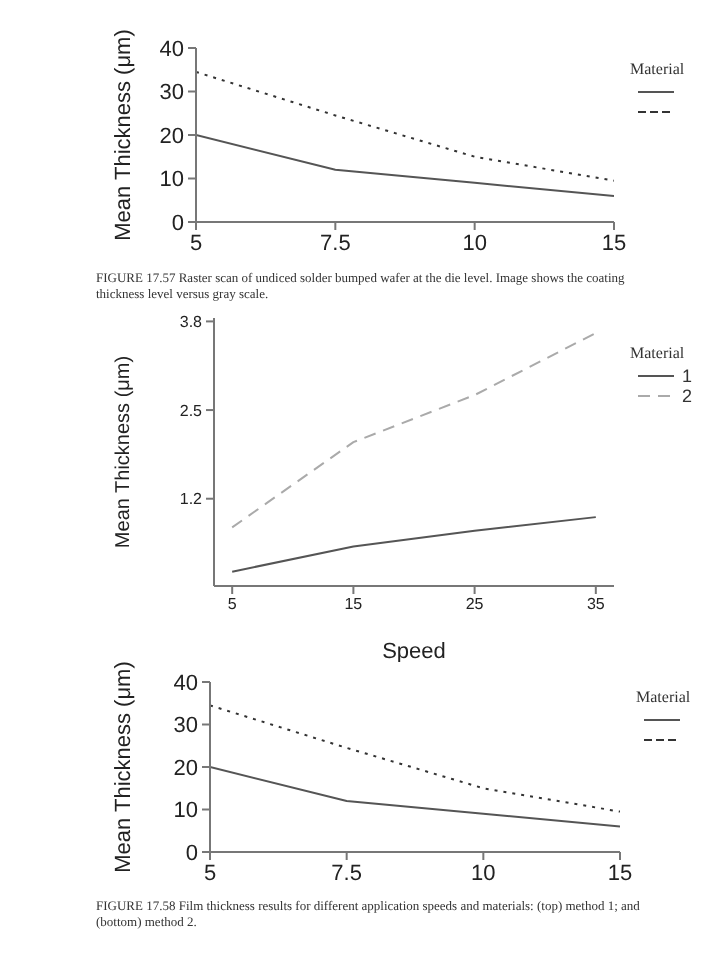 The height and width of the screenshot is (960, 716). What do you see at coordinates (191, 410) in the screenshot?
I see `y-tick-label: 2.5` at bounding box center [191, 410].